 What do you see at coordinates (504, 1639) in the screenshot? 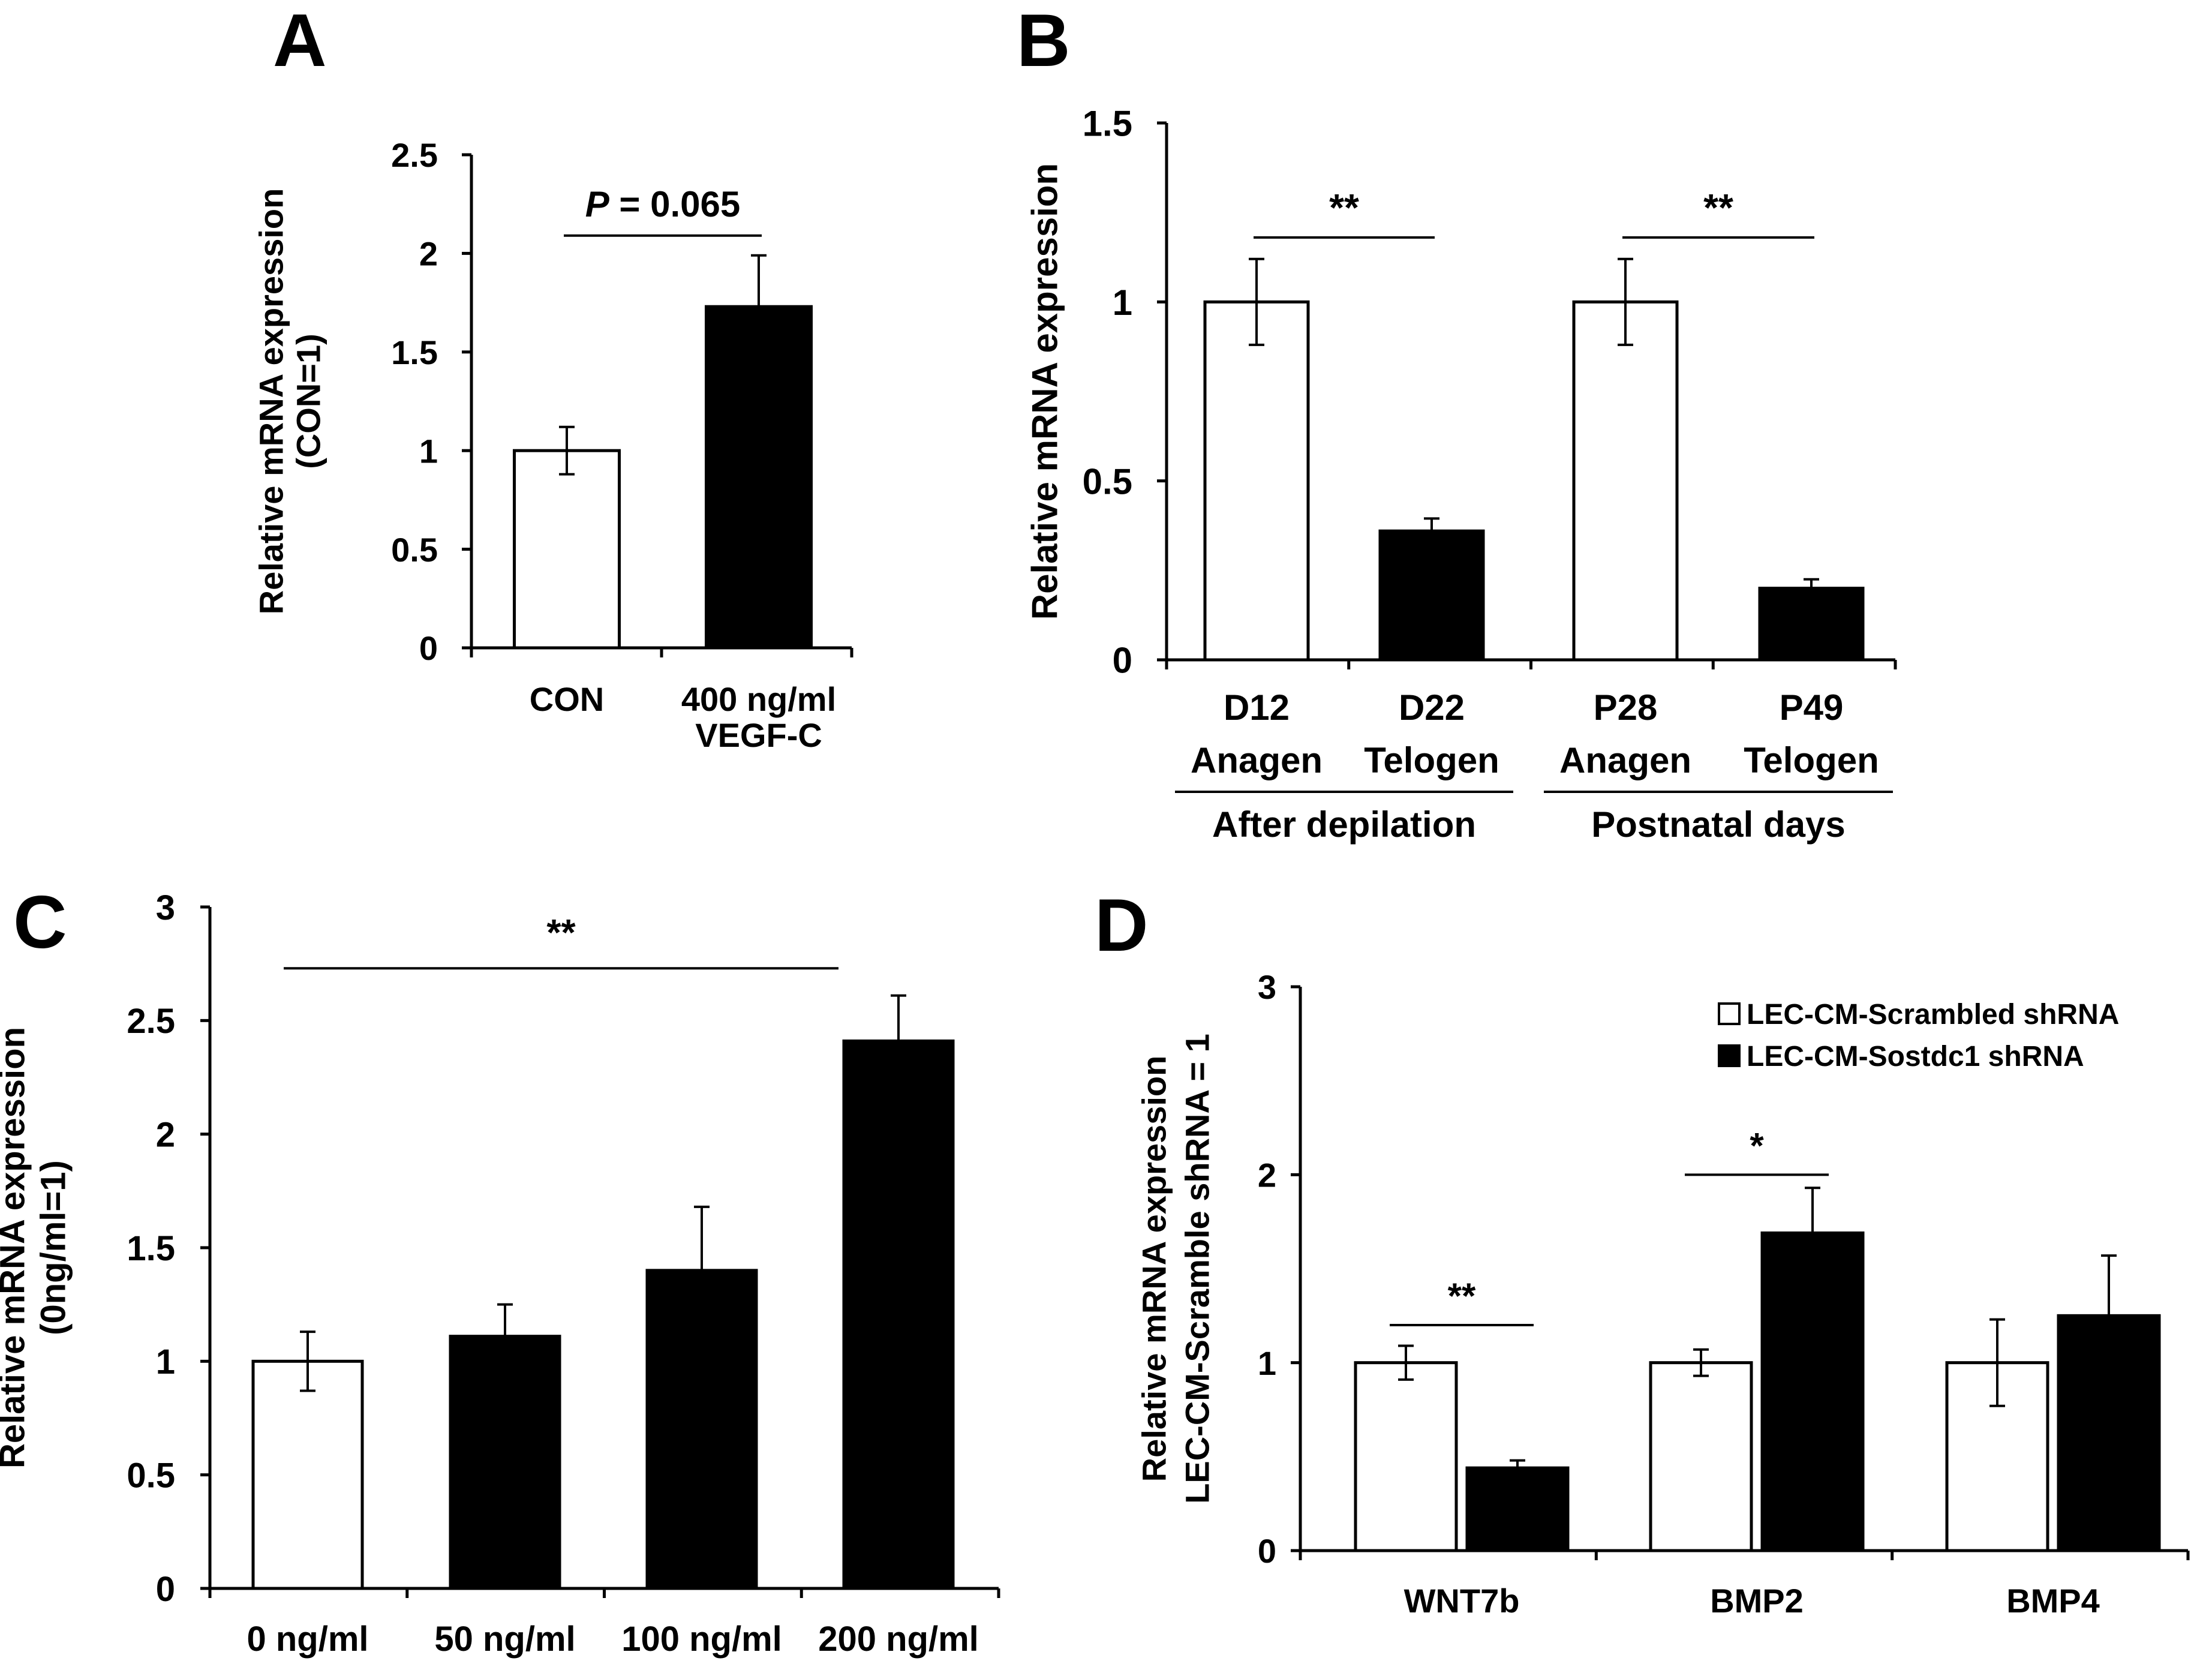
I see `x-tick-label: 50 ng/ml` at bounding box center [504, 1639].